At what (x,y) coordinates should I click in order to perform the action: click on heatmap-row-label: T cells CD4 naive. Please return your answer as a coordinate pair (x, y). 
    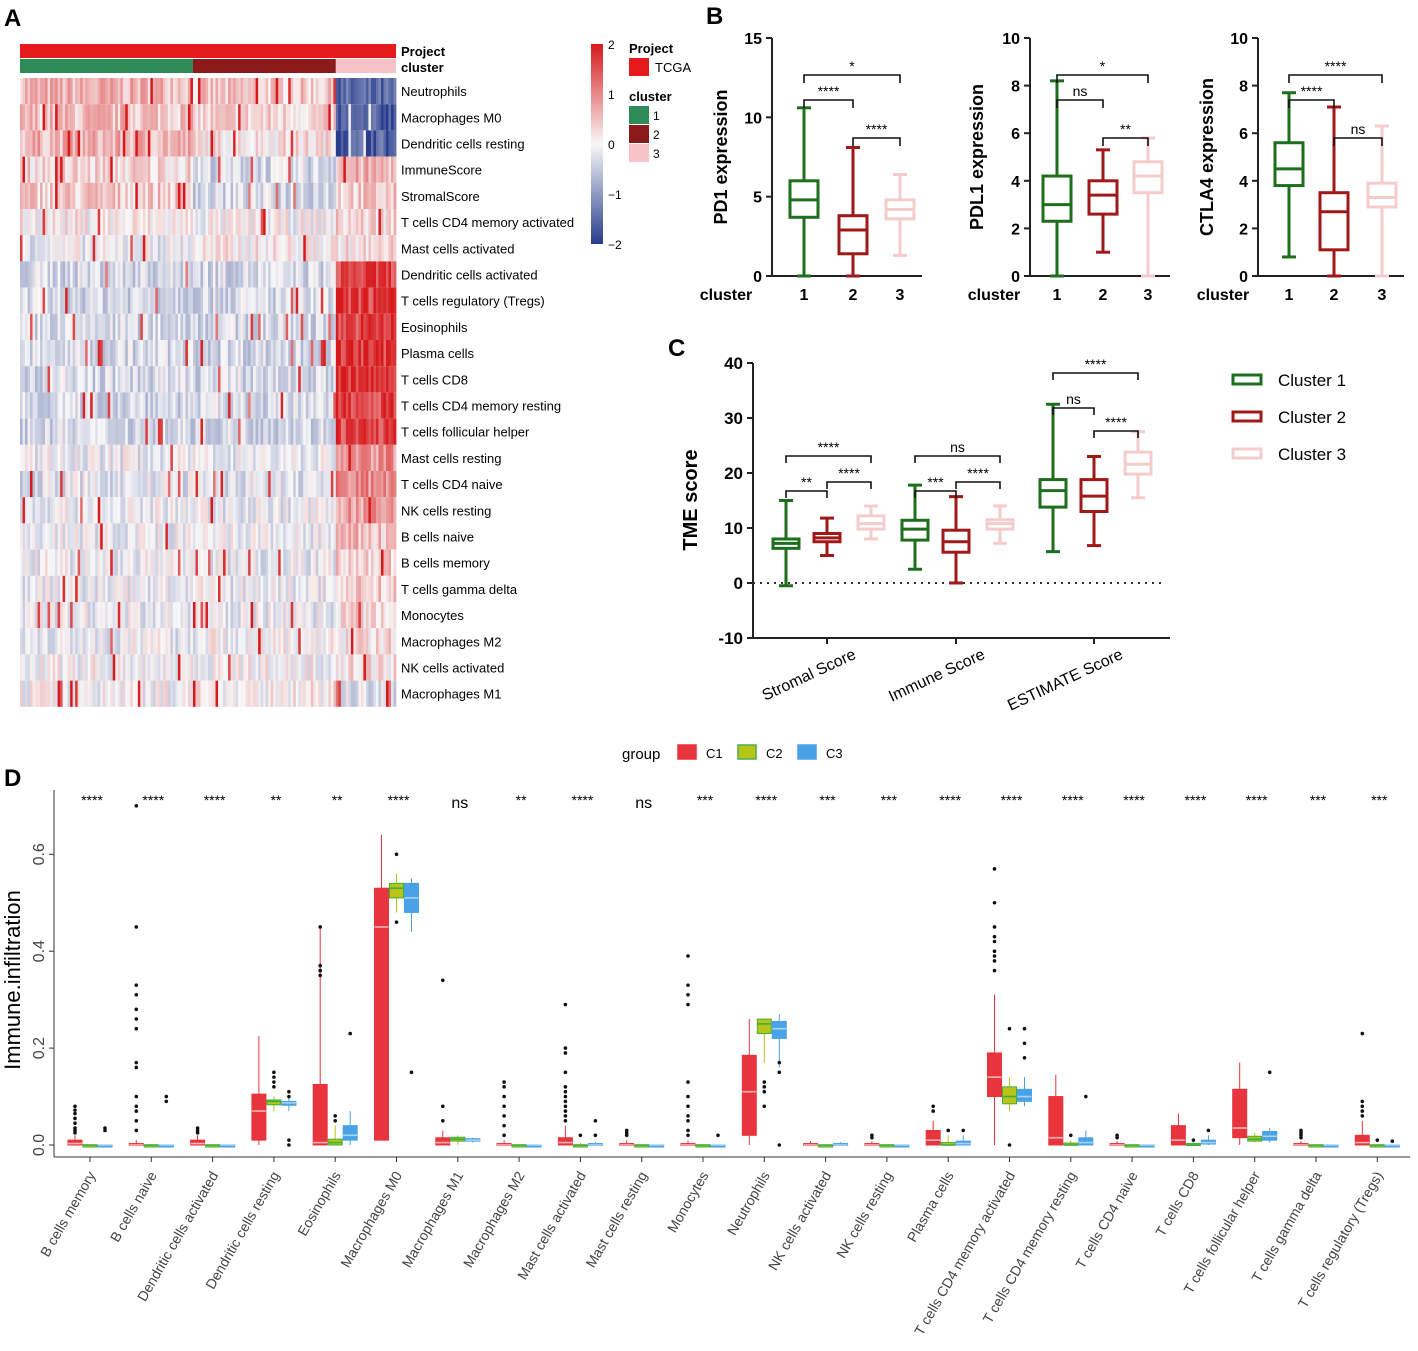
    Looking at the image, I should click on (452, 484).